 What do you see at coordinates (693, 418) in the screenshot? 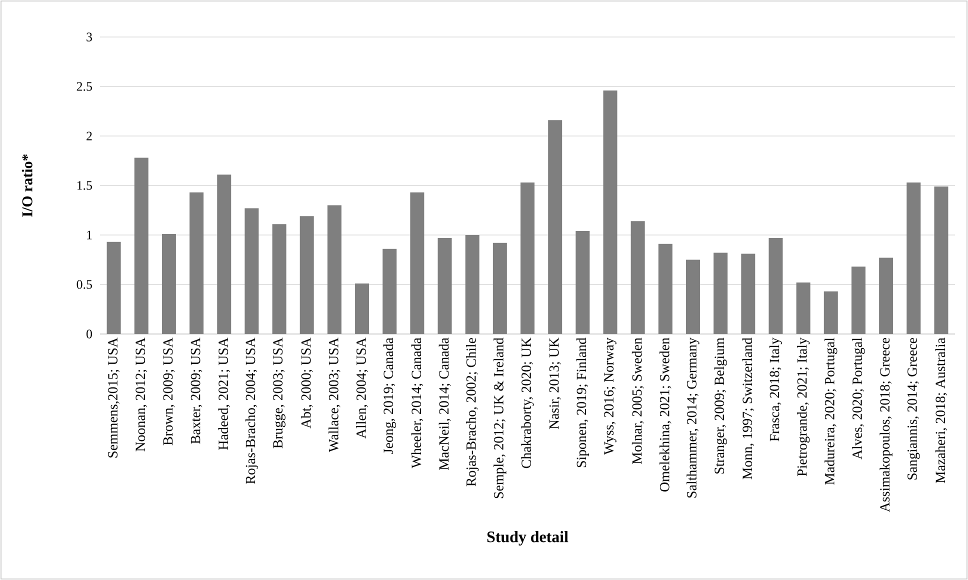
I see `x-tick-label: Salthammer, 2014; Germany` at bounding box center [693, 418].